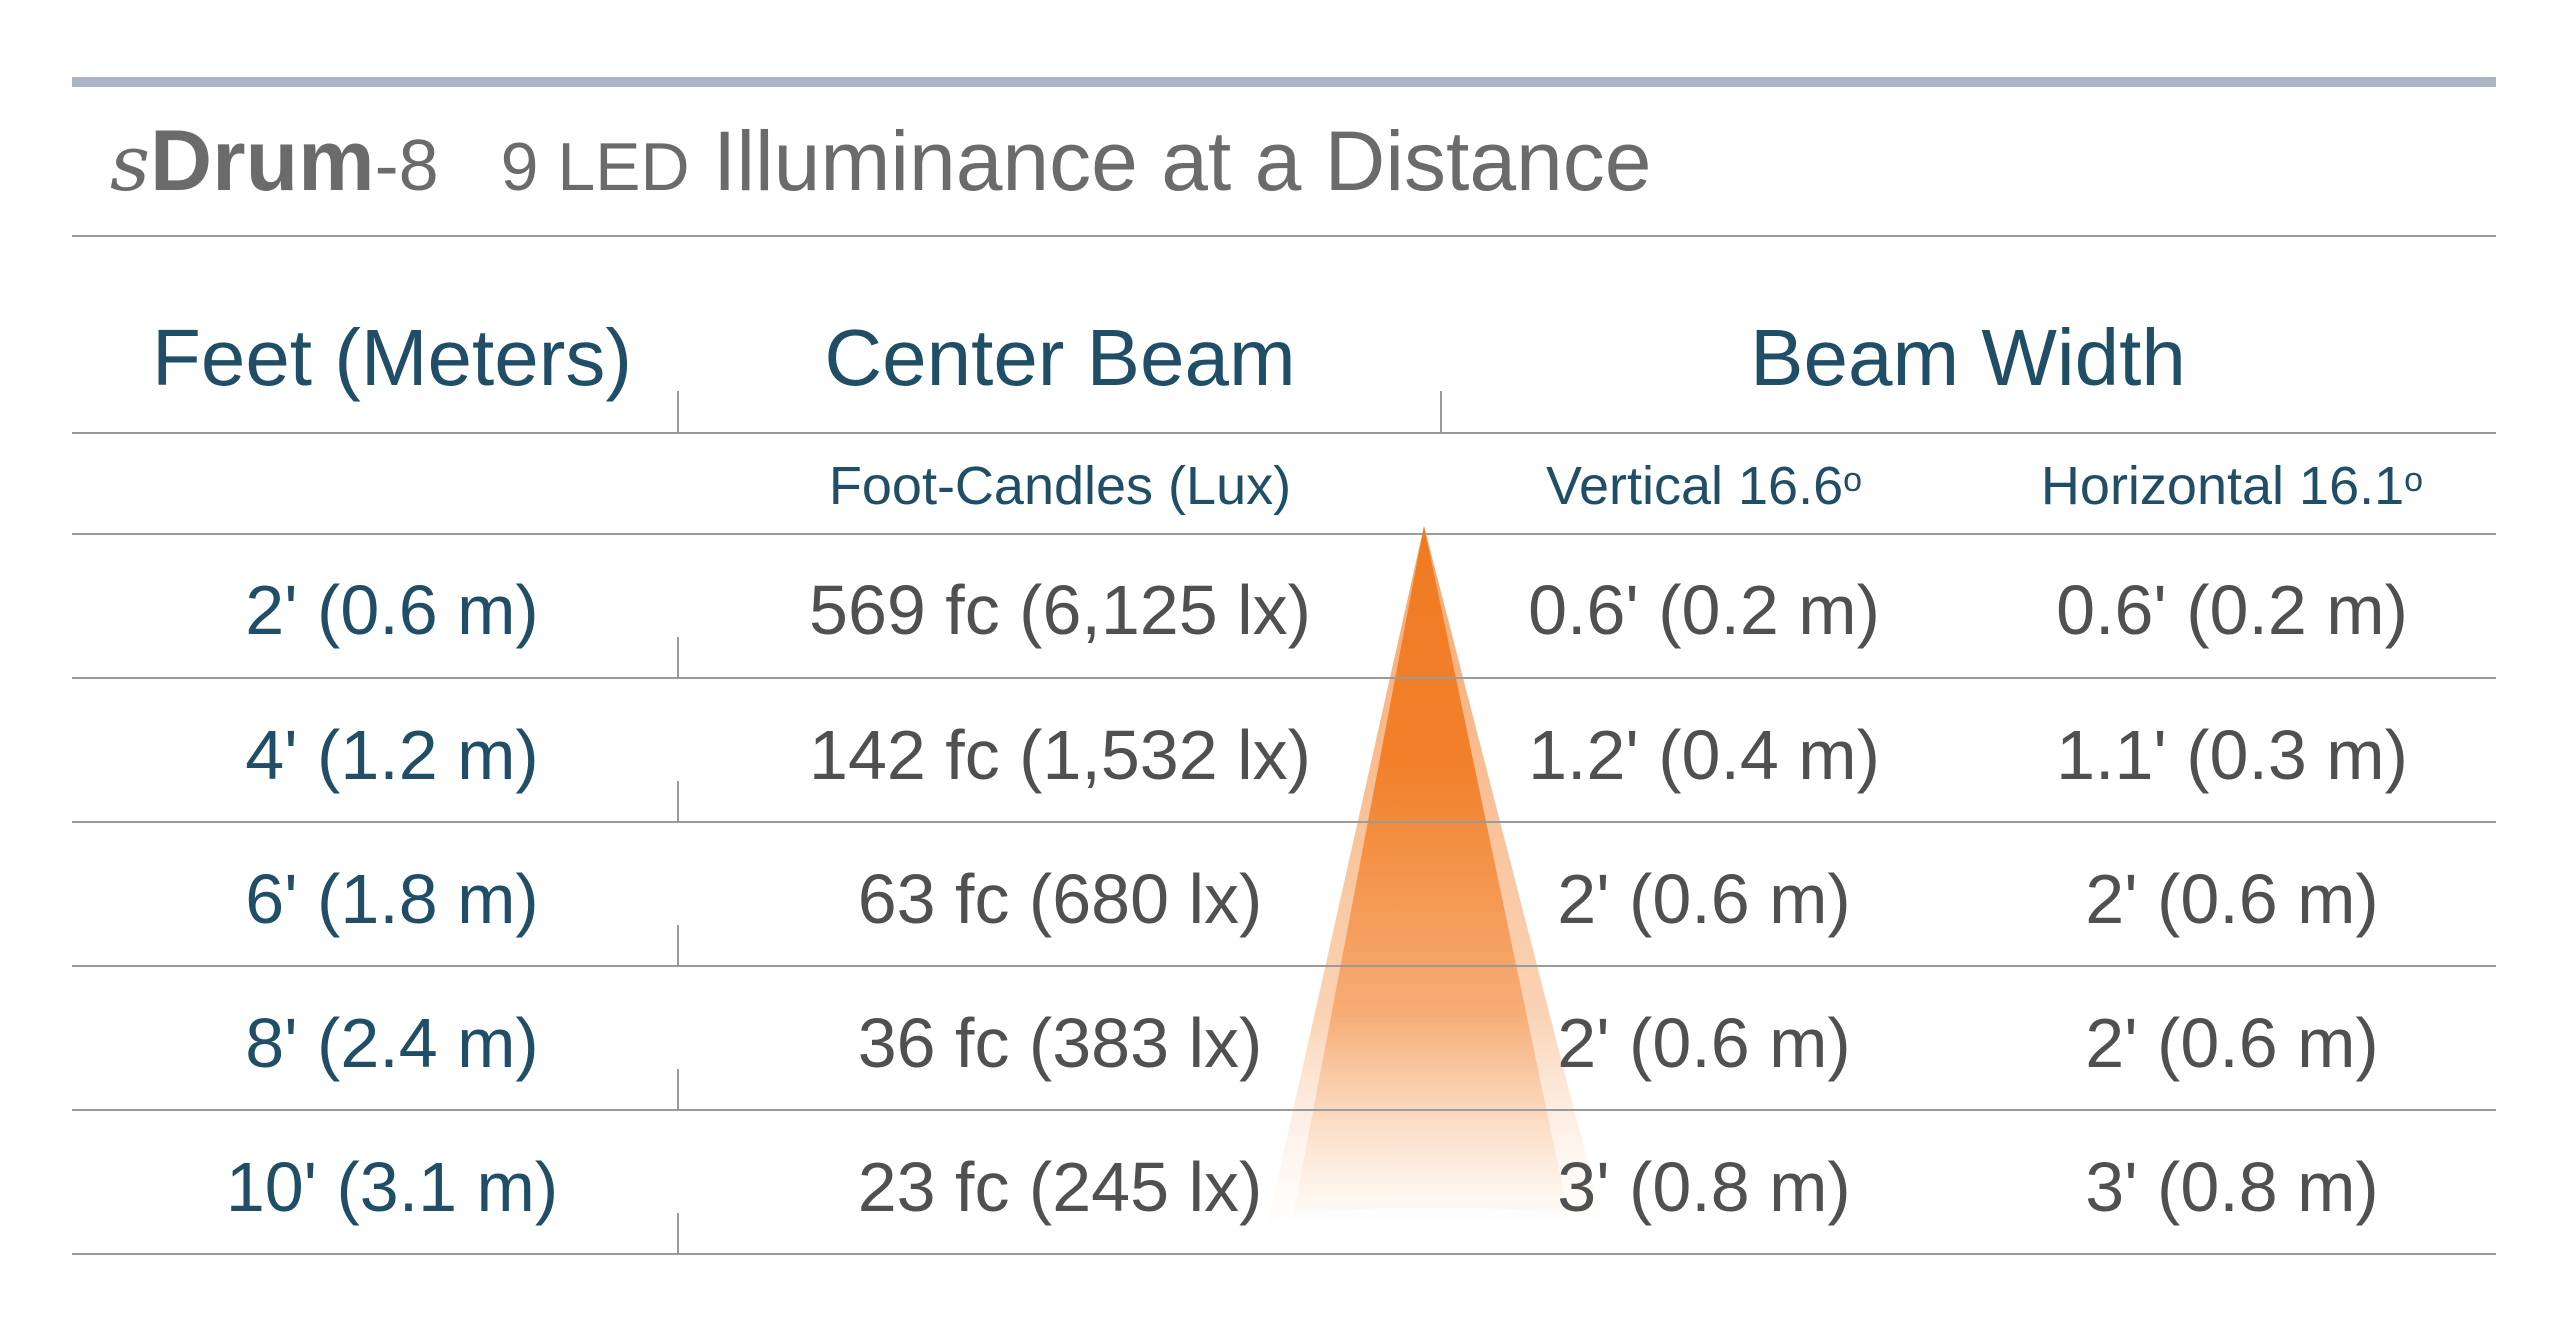 The width and height of the screenshot is (2560, 1327). I want to click on brand-prefix: s, so click(130, 164).